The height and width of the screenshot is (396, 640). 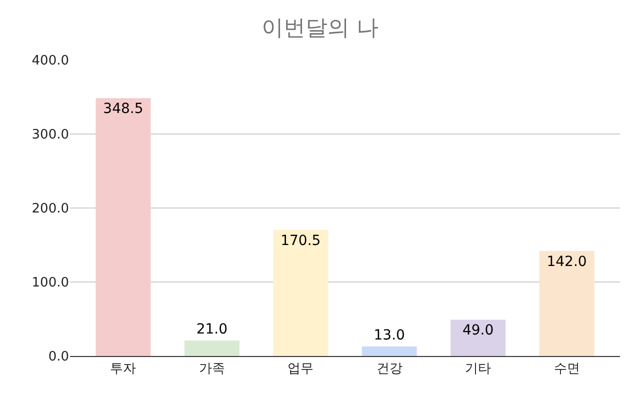 What do you see at coordinates (567, 369) in the screenshot?
I see `x-tick-label: 수면` at bounding box center [567, 369].